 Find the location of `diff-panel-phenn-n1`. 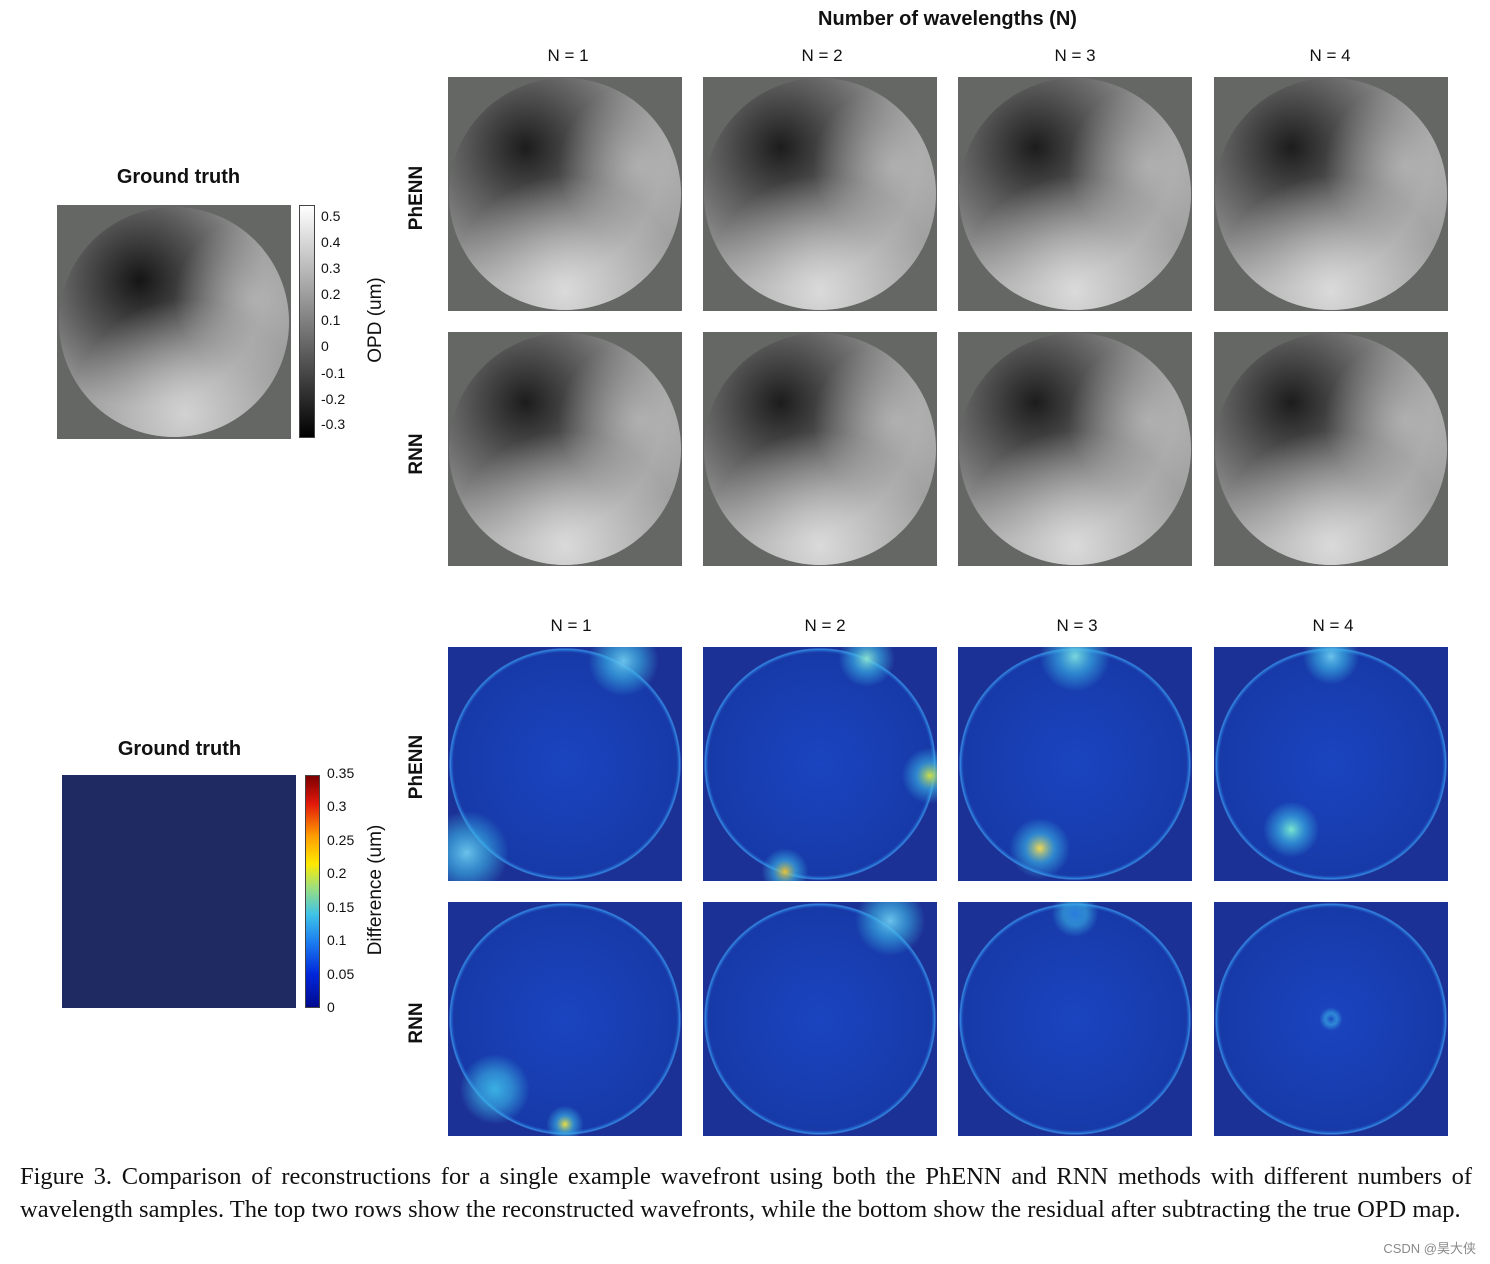

diff-panel-phenn-n1 is located at coordinates (565, 764).